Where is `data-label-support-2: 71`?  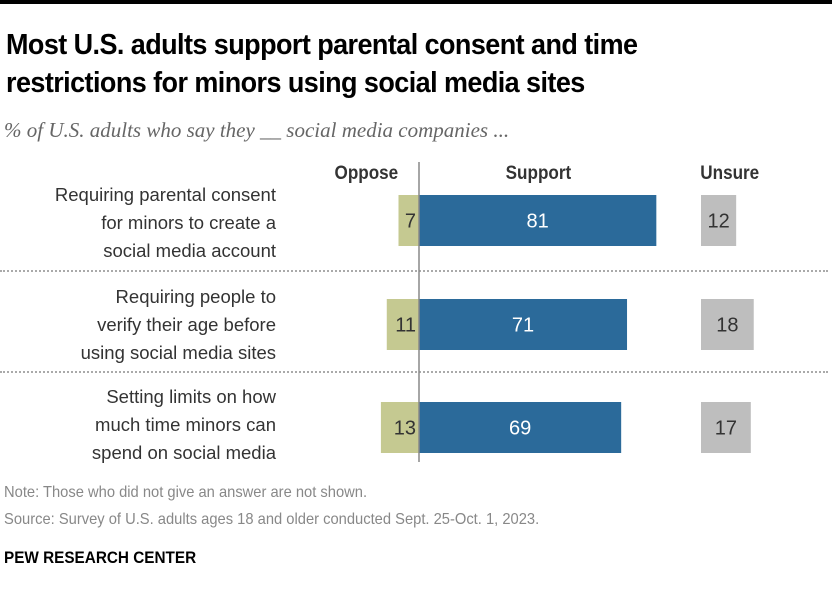
data-label-support-2: 71 is located at coordinates (523, 326).